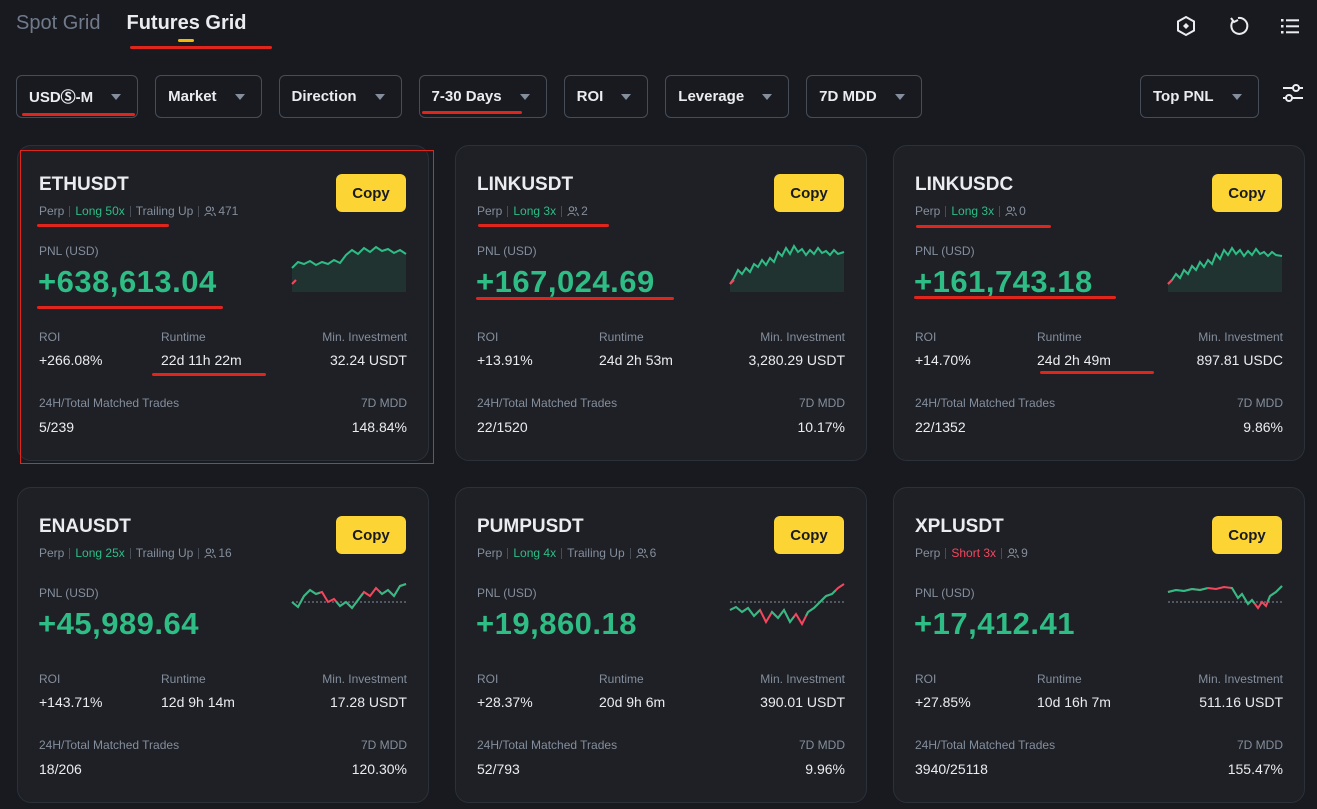 This screenshot has height=809, width=1317. Describe the element at coordinates (848, 96) in the screenshot. I see `filter-label: 7D MDD` at that location.